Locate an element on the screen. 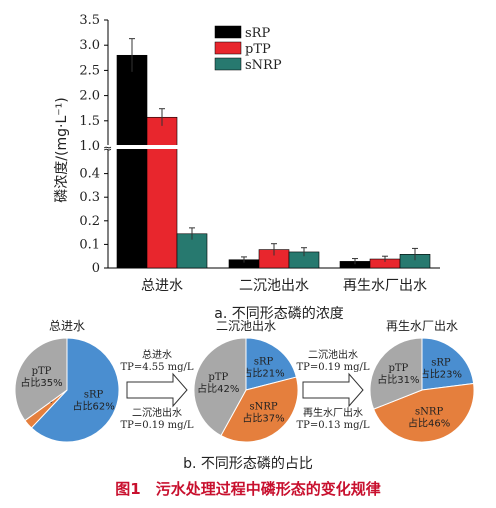 The image size is (496, 508). y-tick-label: 3.0 is located at coordinates (89, 45).